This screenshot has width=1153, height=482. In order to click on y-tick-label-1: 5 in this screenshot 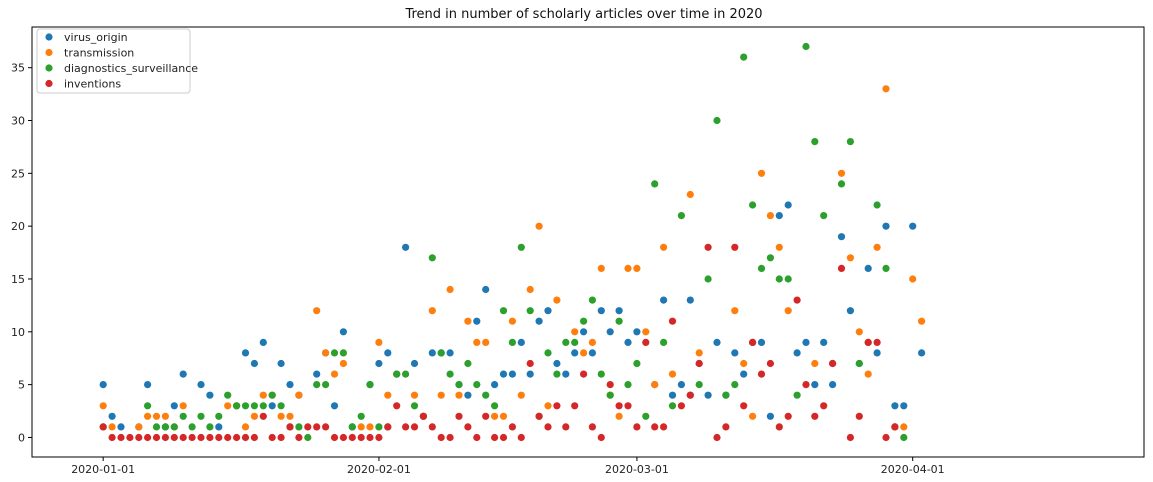, I will do `click(21, 385)`.